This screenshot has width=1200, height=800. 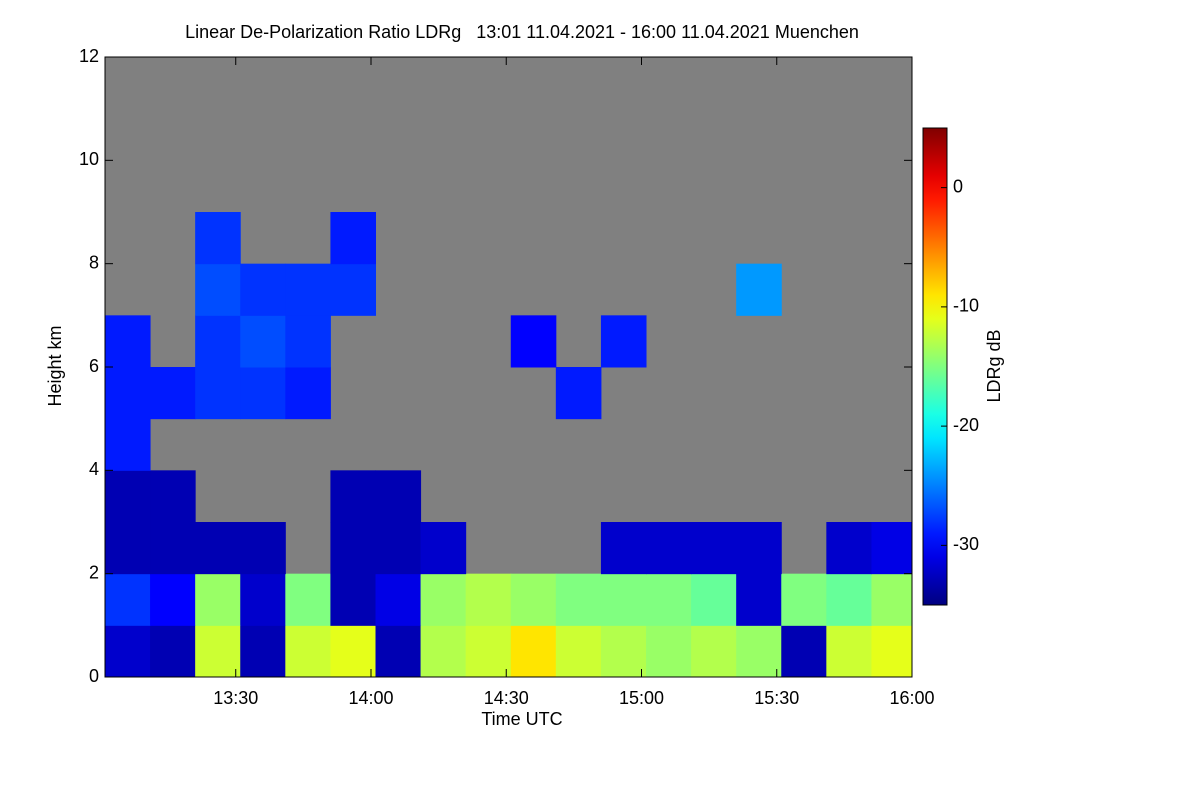 What do you see at coordinates (55, 365) in the screenshot?
I see `y-axis-label: Height km` at bounding box center [55, 365].